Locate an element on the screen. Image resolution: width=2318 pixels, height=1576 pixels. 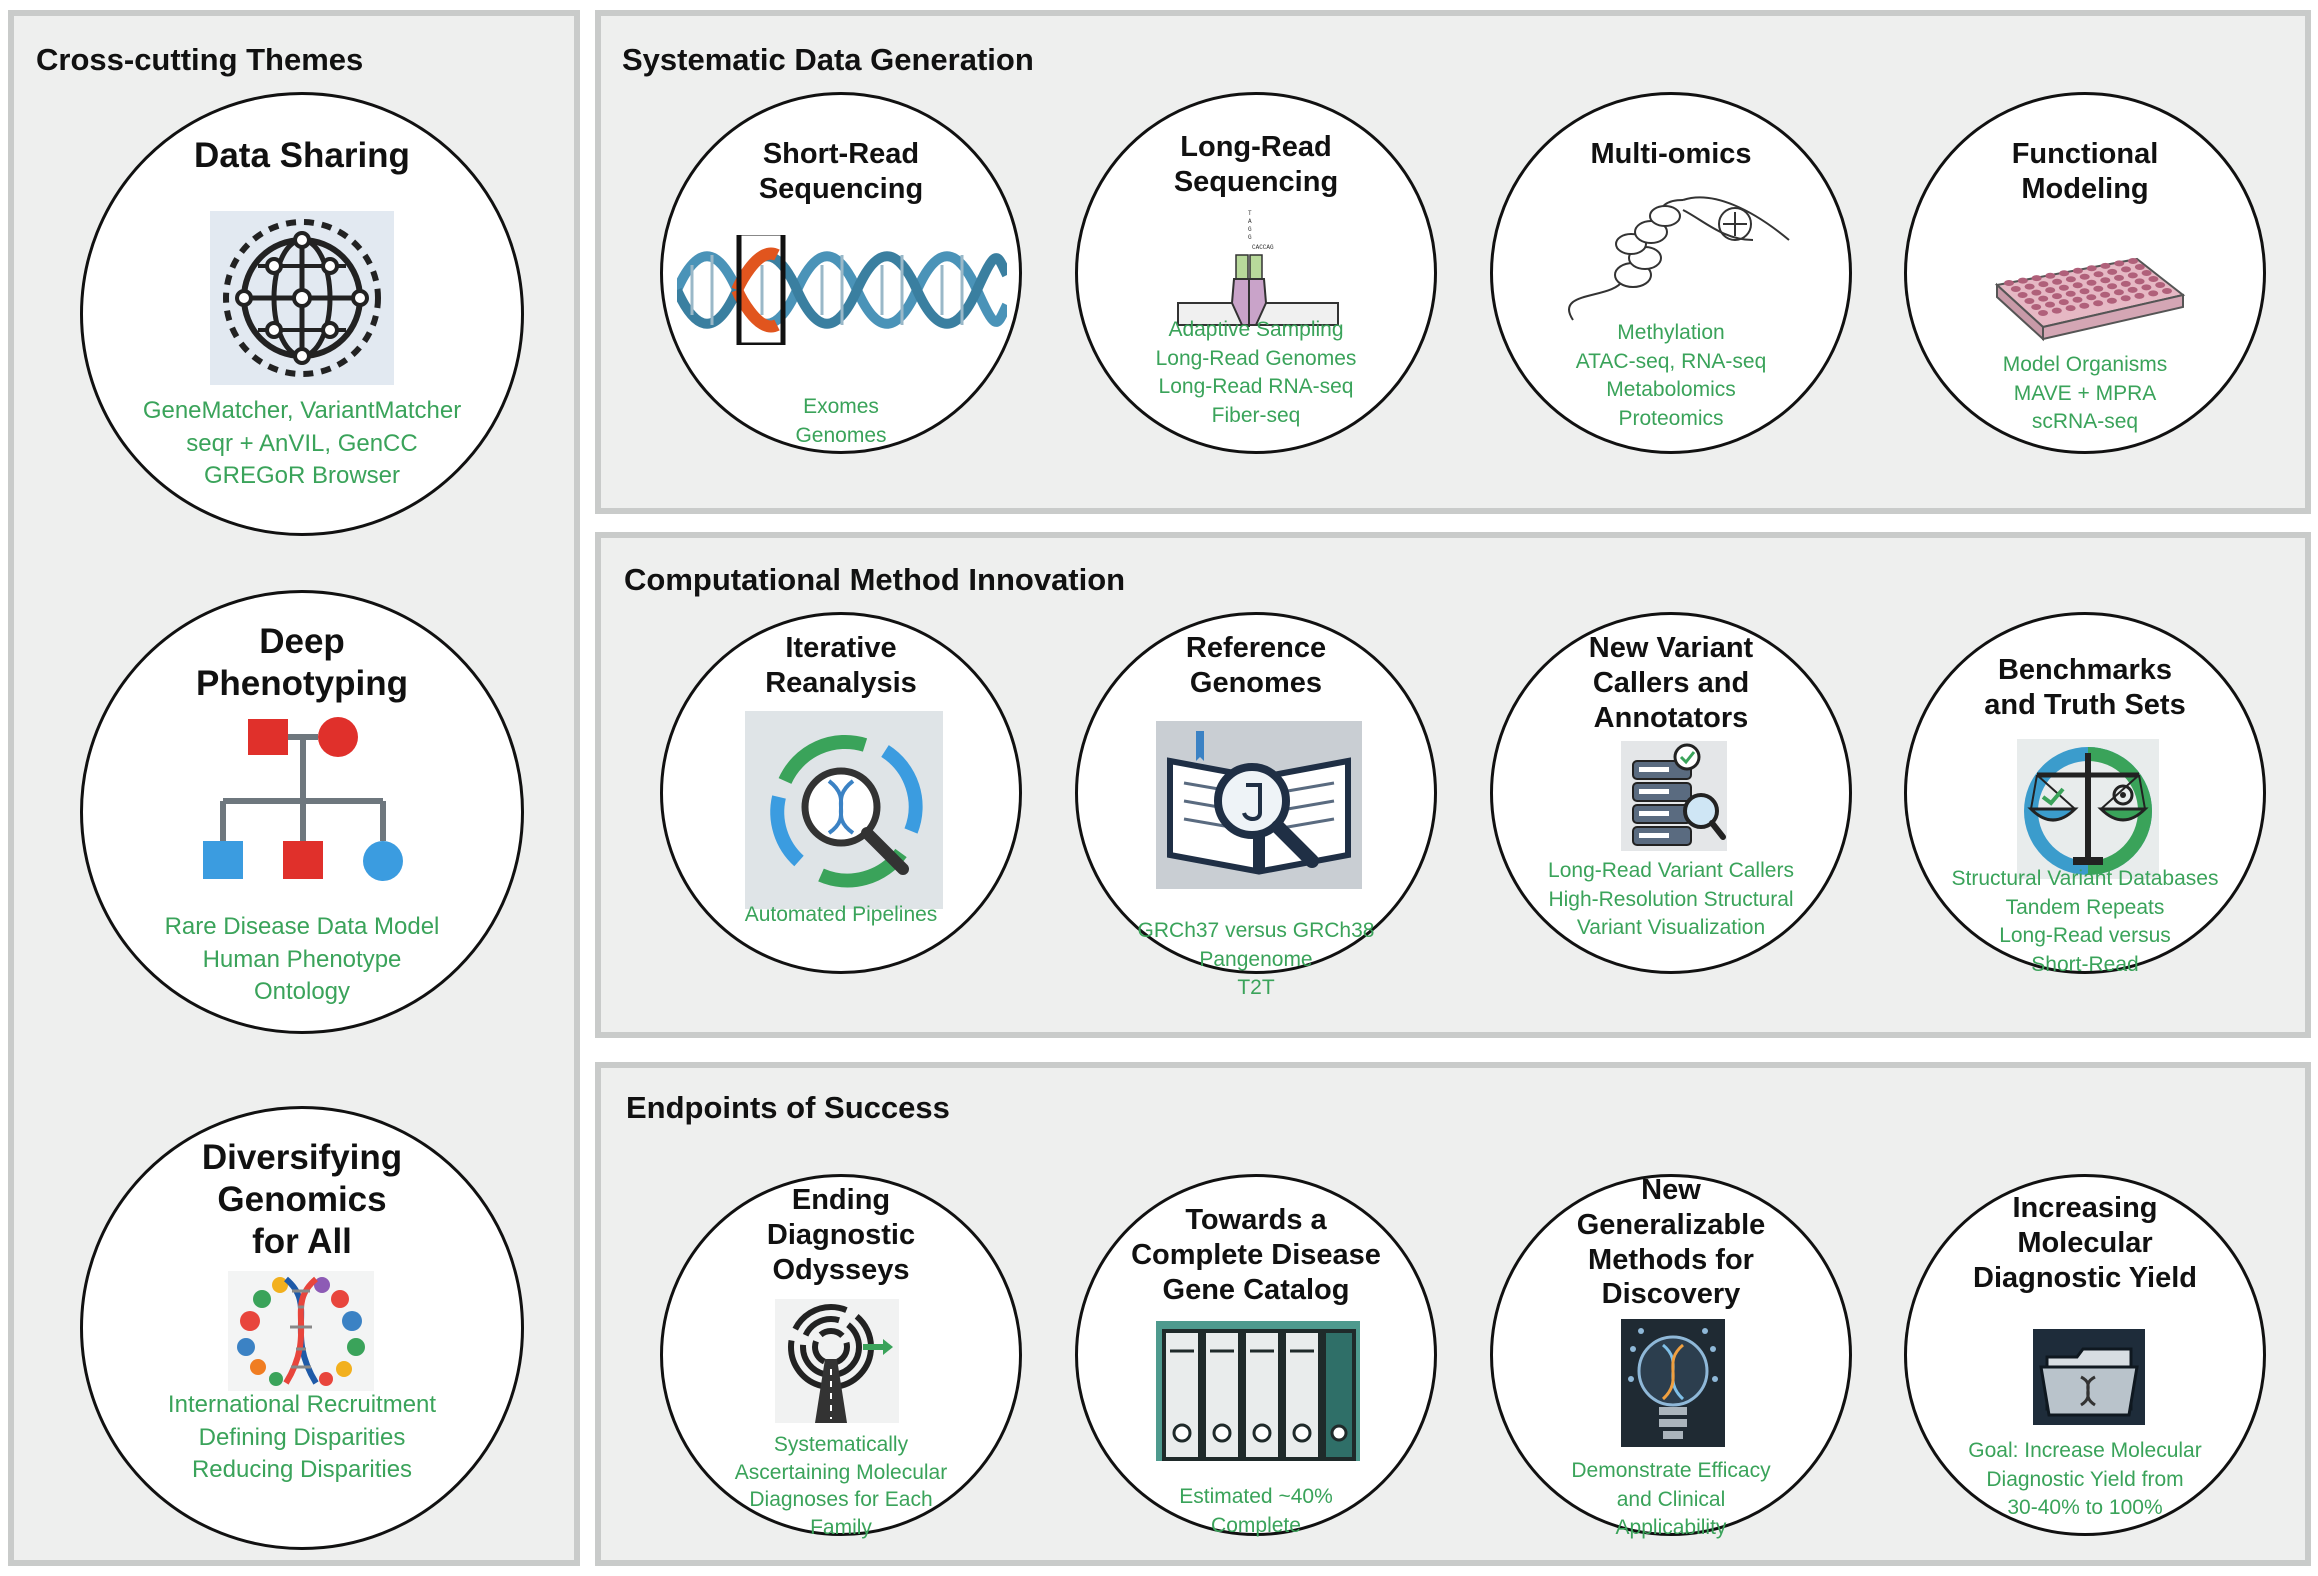
chromatin-icon is located at coordinates (1673, 255).